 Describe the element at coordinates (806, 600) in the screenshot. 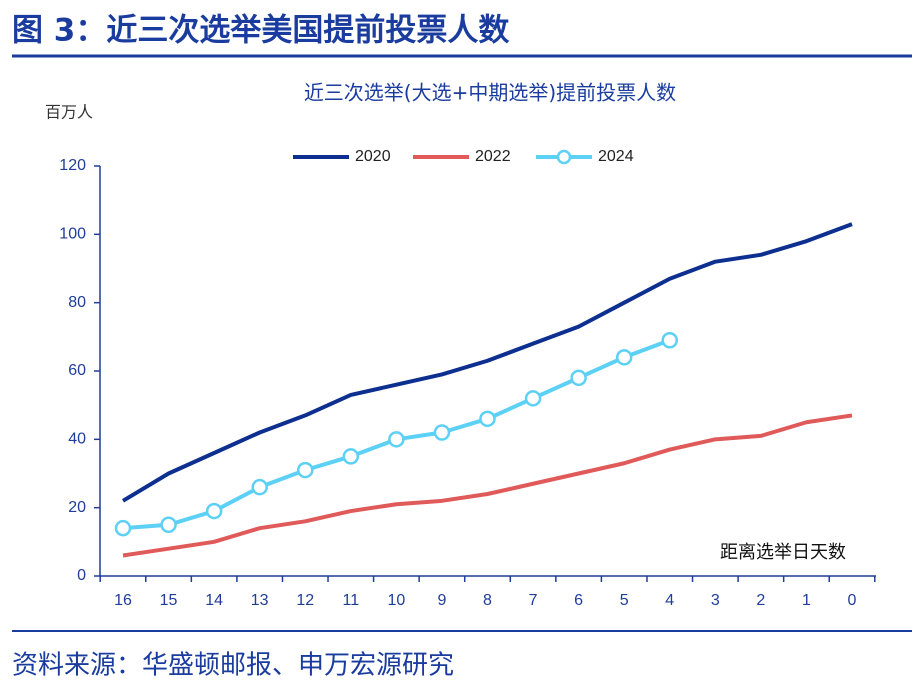

I see `x-tick-label: 1` at that location.